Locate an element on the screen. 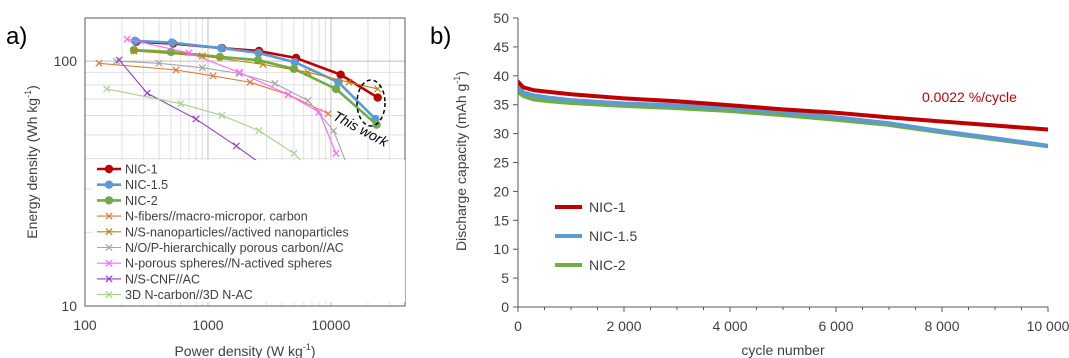  panel-a-series is located at coordinates (238, 128).